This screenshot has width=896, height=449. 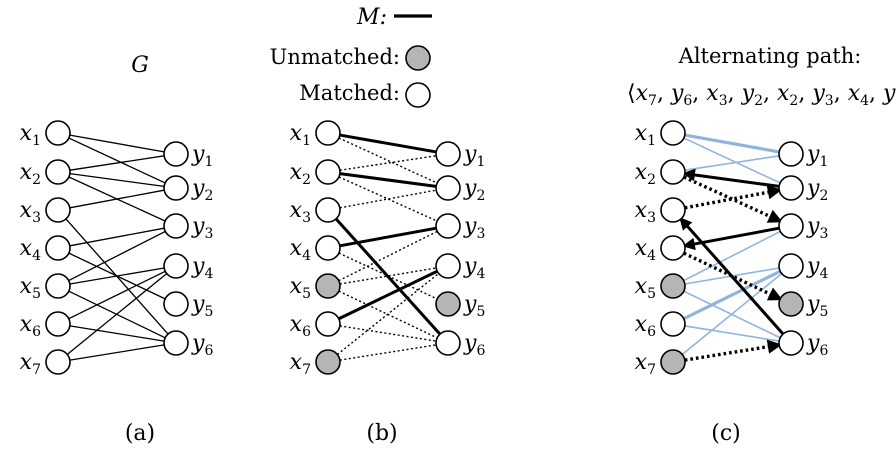 What do you see at coordinates (117, 276) in the screenshot?
I see `edge-x5-y4` at bounding box center [117, 276].